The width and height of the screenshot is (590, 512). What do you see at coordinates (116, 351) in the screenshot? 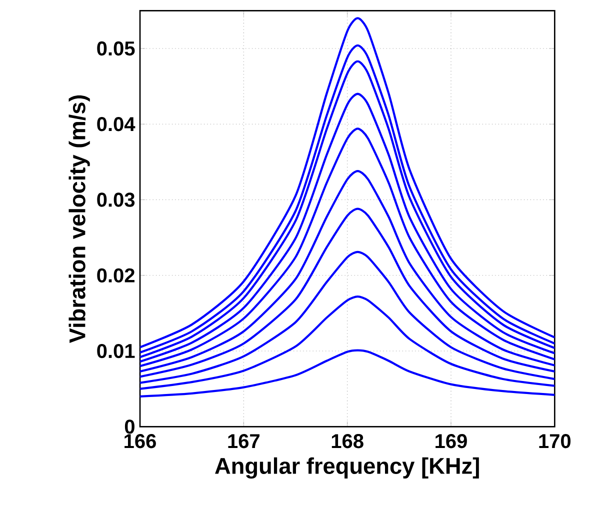
I see `y-tick-label: 0.01` at bounding box center [116, 351].